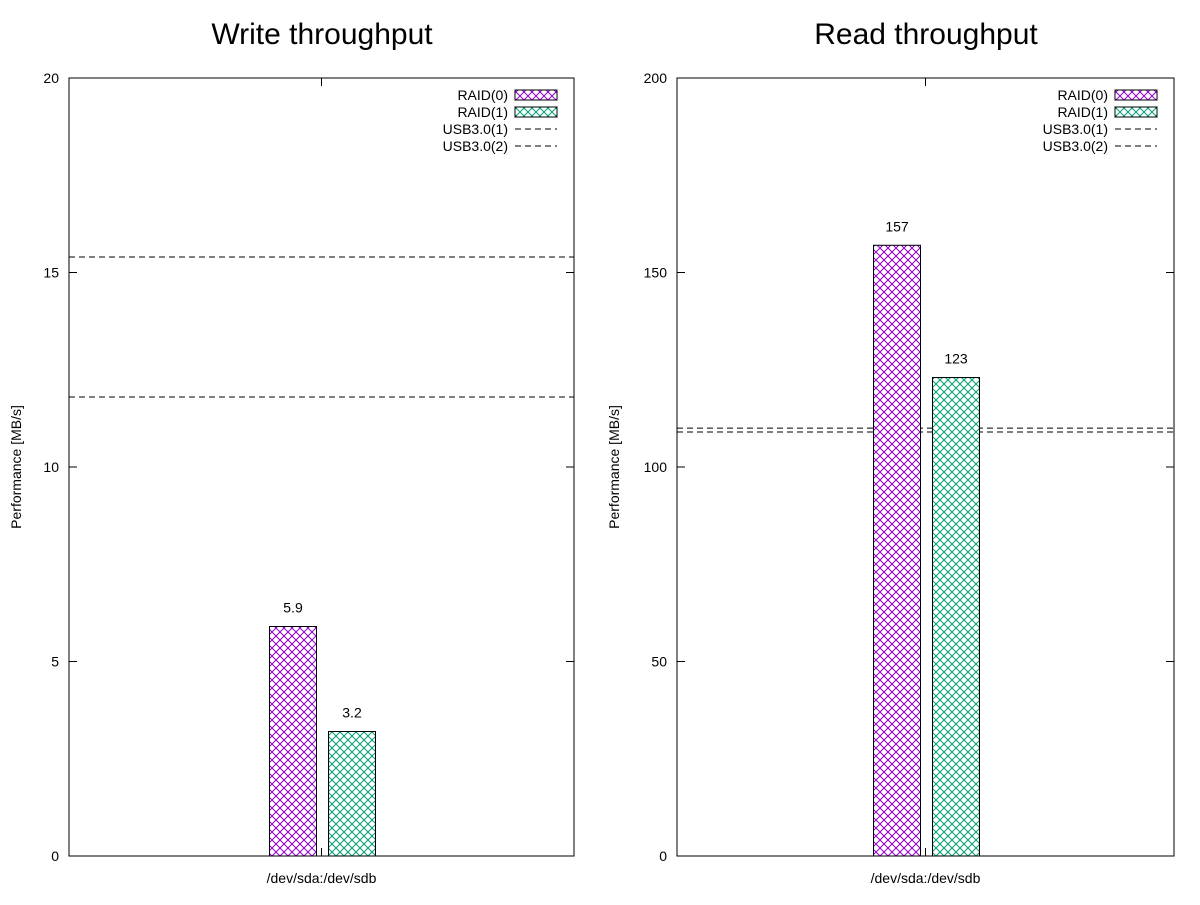  I want to click on y-tick-label: 15, so click(51, 273).